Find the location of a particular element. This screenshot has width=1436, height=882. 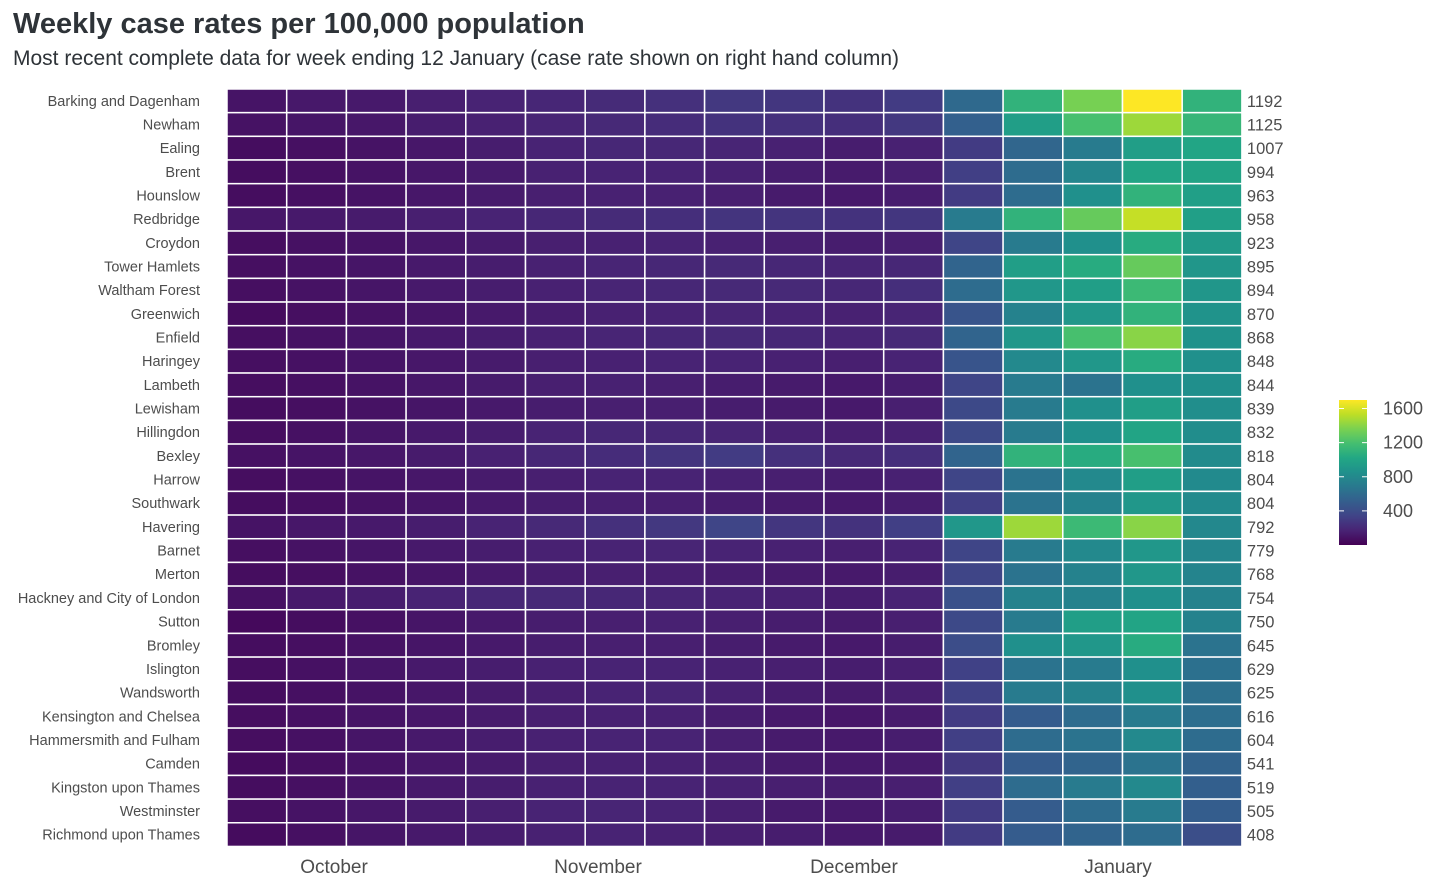

latest-rate-label: 768 is located at coordinates (1261, 575).